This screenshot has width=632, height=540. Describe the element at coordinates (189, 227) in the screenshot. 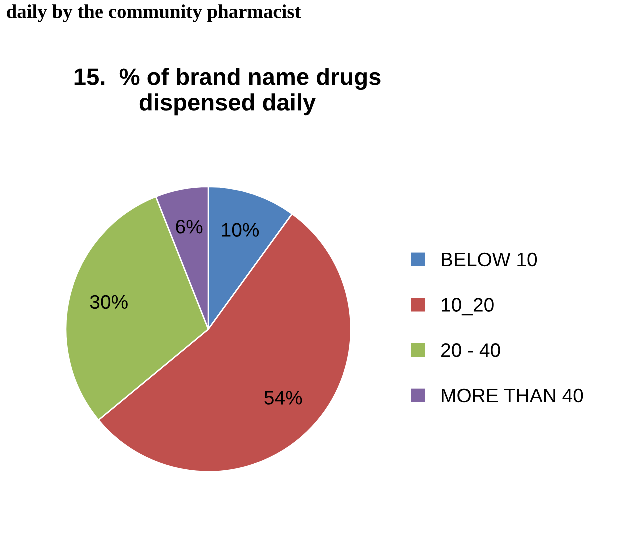

I see `data-label: 6%` at that location.